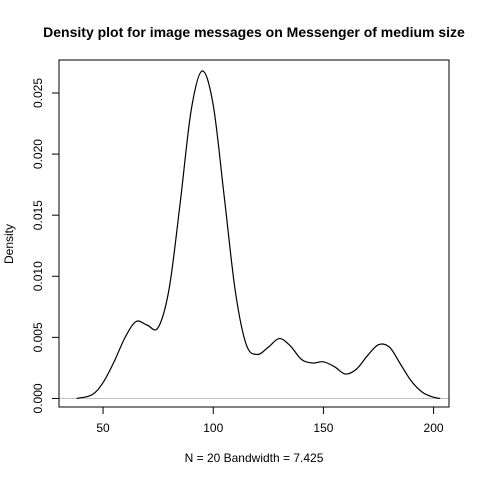  What do you see at coordinates (38, 276) in the screenshot?
I see `y-tick-label: 0.010` at bounding box center [38, 276].